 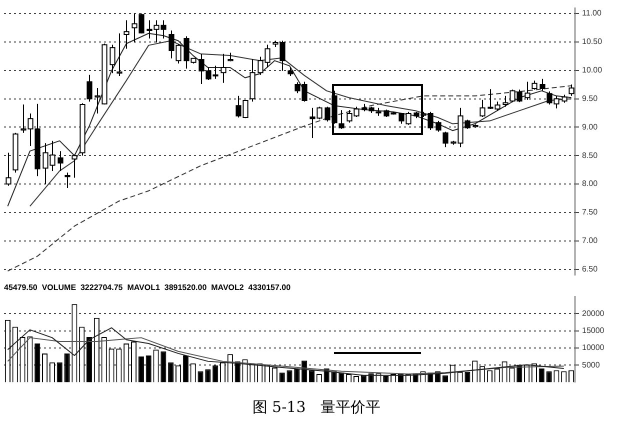 What do you see at coordinates (590, 183) in the screenshot?
I see `y-tick-label: 8.00` at bounding box center [590, 183].